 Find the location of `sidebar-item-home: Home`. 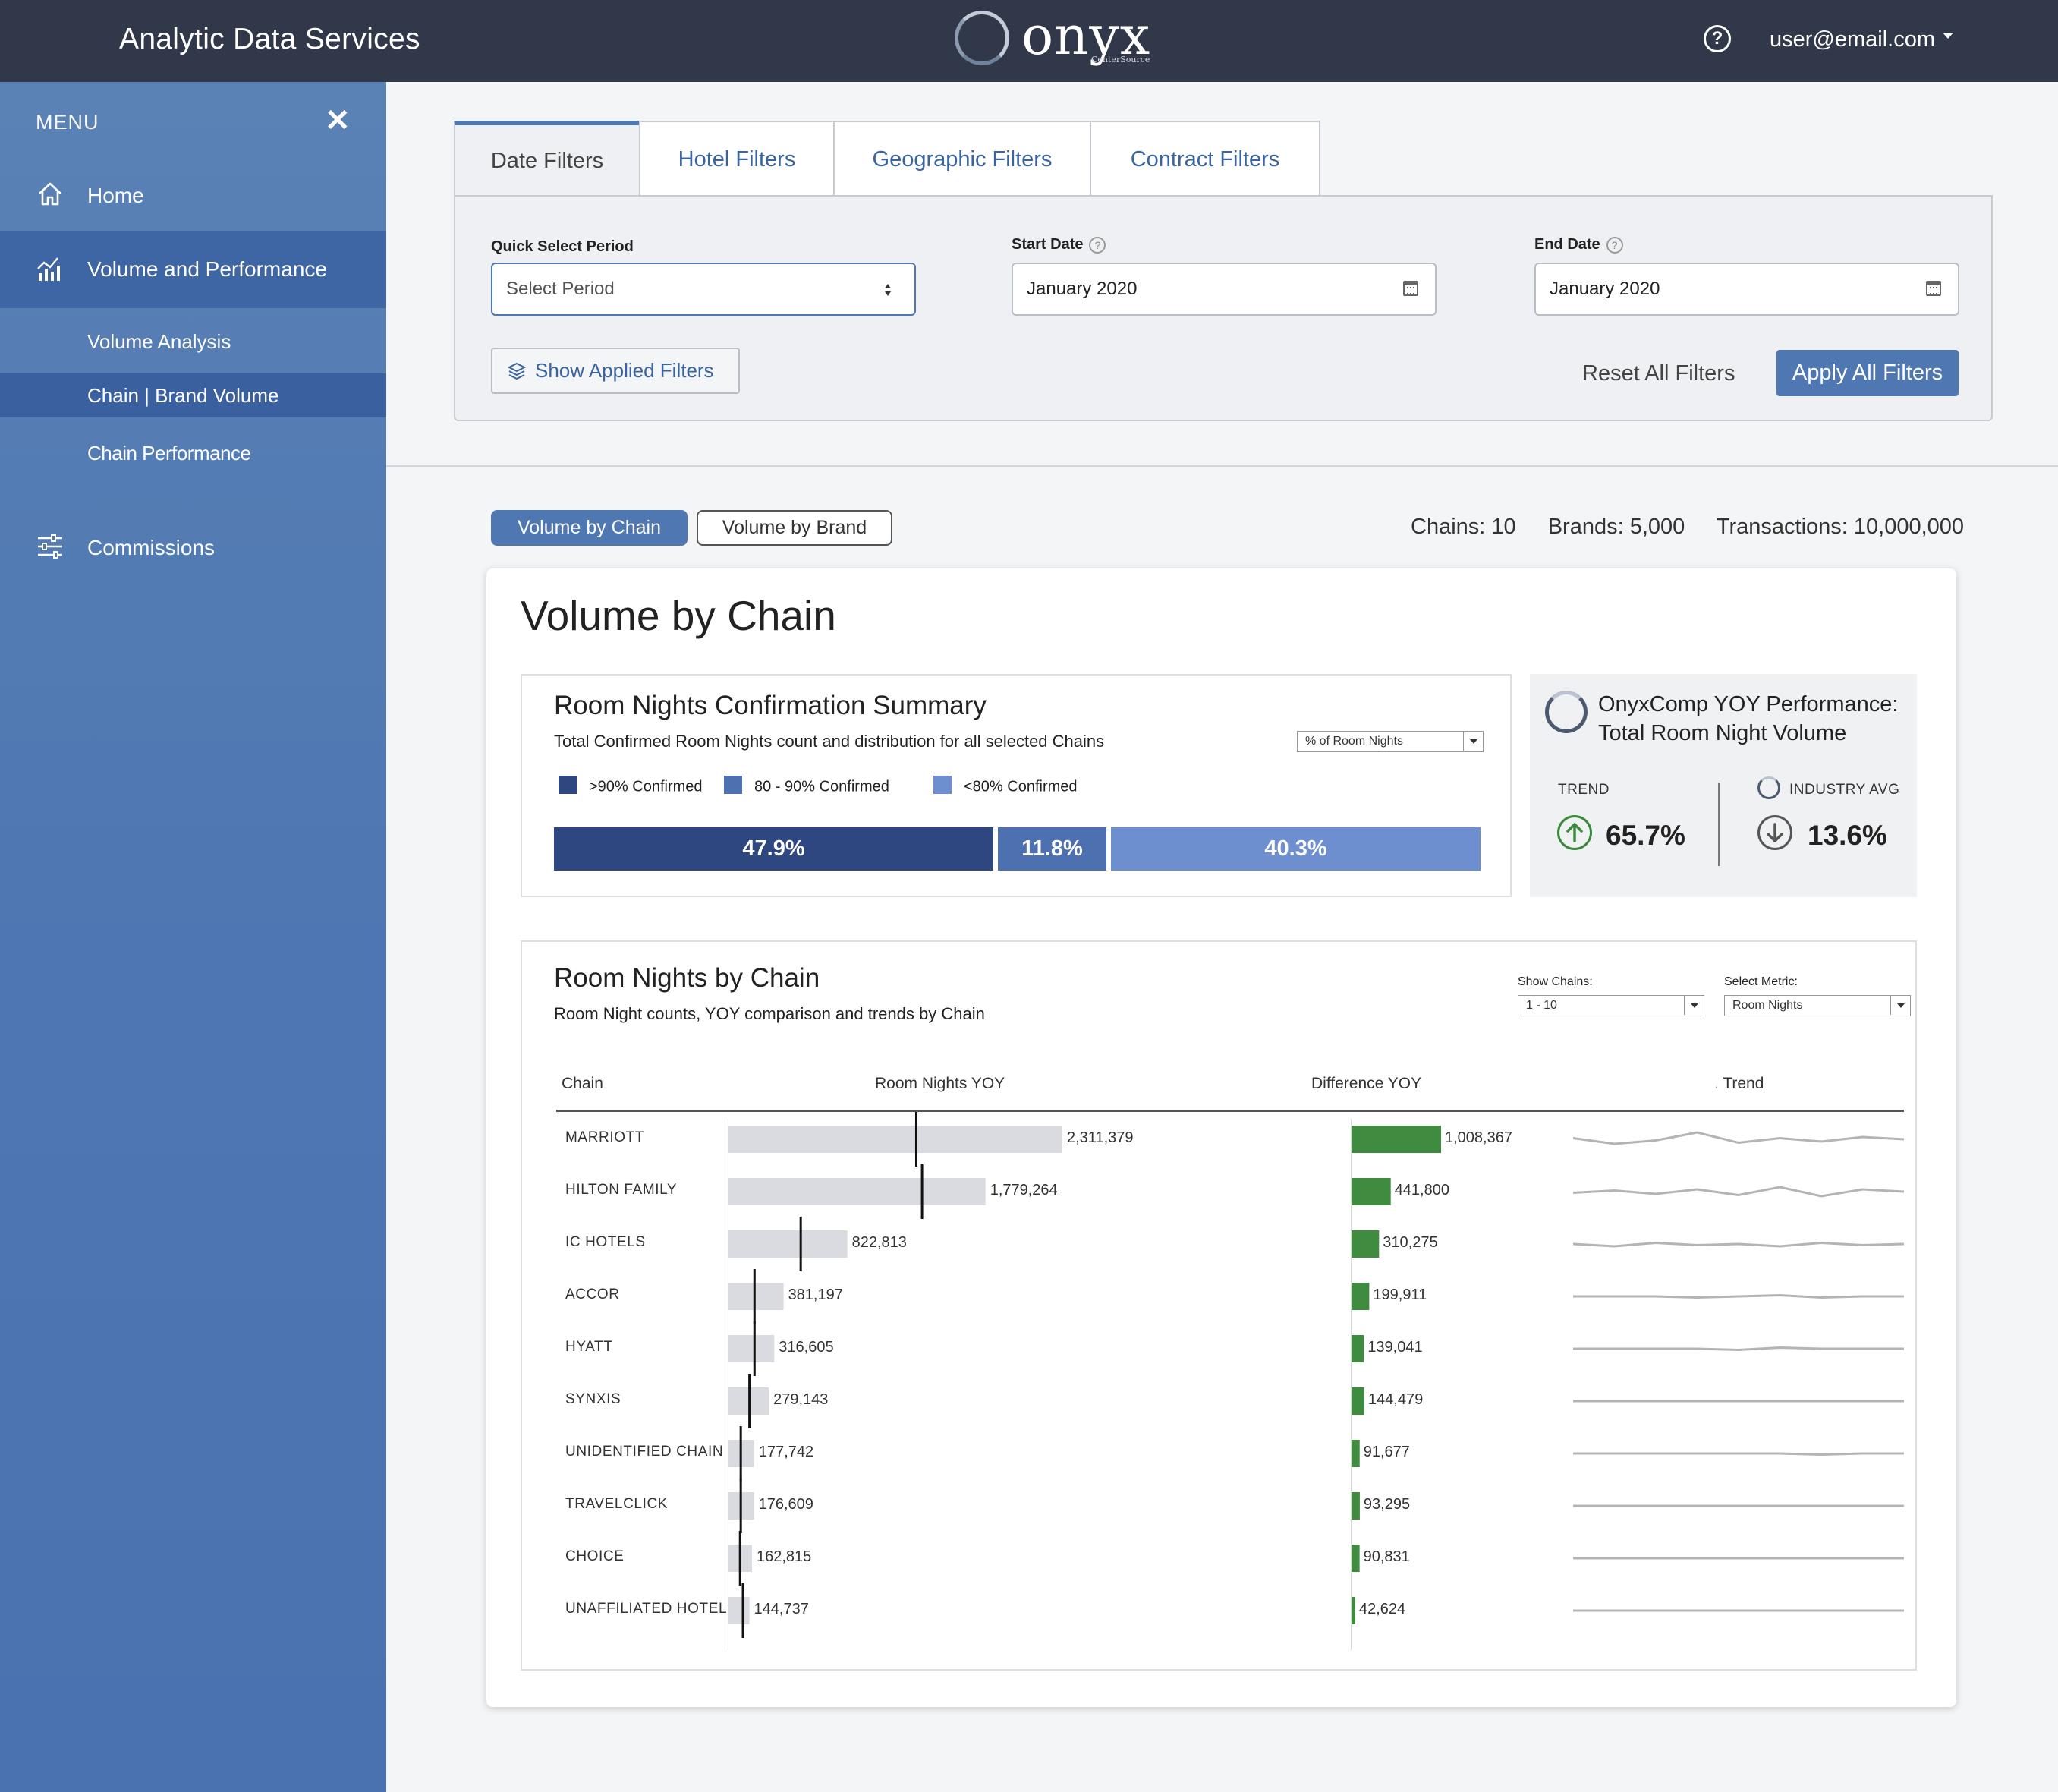

sidebar-item-home: Home is located at coordinates (193, 195).